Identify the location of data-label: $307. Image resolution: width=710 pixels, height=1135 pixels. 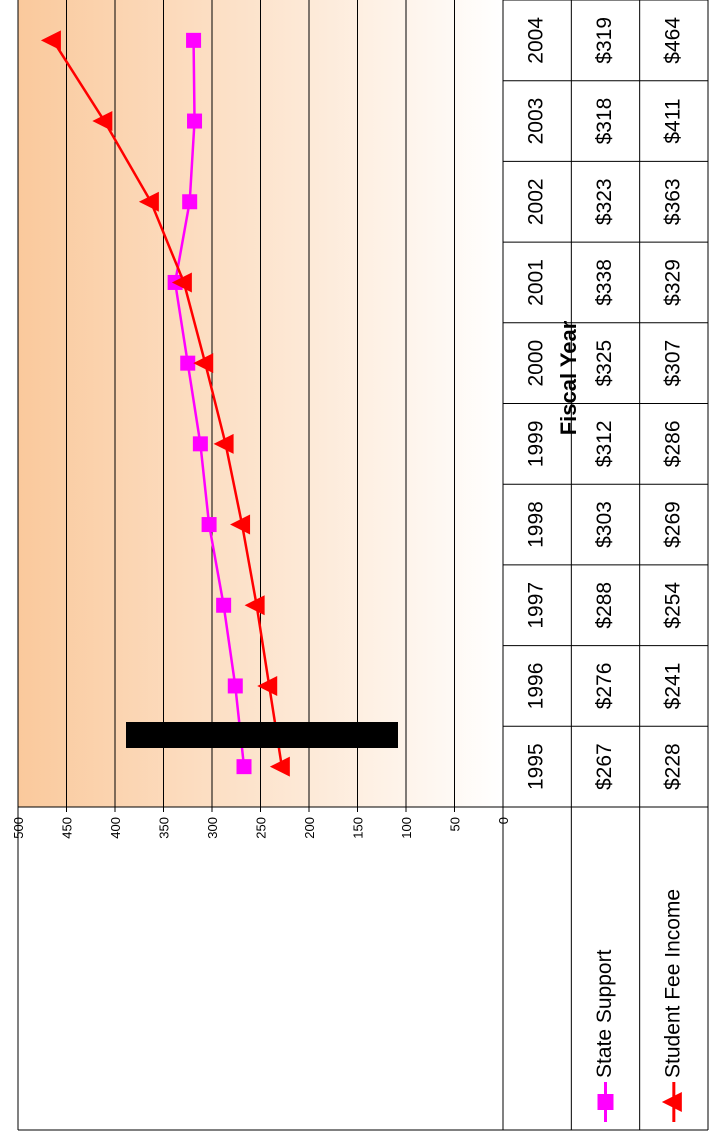
(672, 363).